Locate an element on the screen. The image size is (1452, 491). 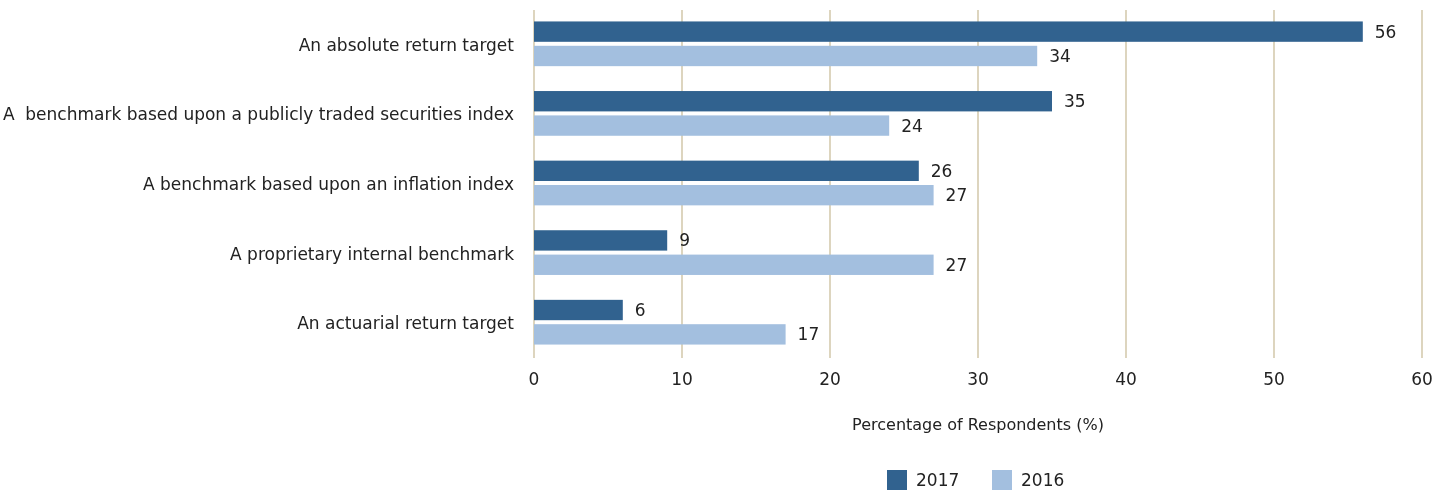
x-axis-title: Percentage of Respondents (%) is located at coordinates (978, 424).